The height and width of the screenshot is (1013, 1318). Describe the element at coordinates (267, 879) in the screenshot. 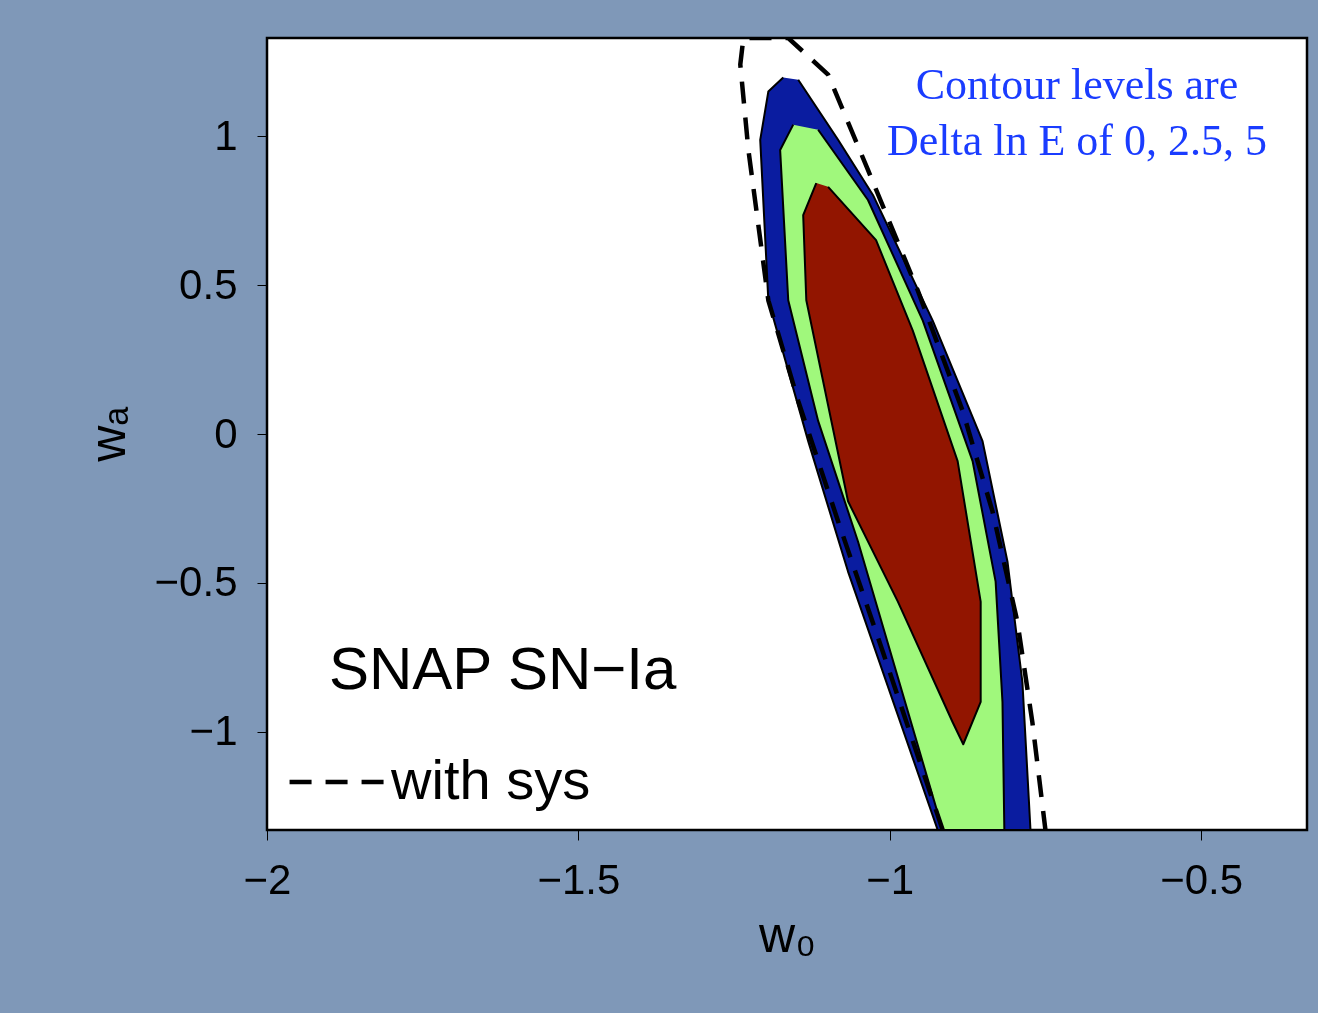

I see `x-tick-label: −2` at that location.